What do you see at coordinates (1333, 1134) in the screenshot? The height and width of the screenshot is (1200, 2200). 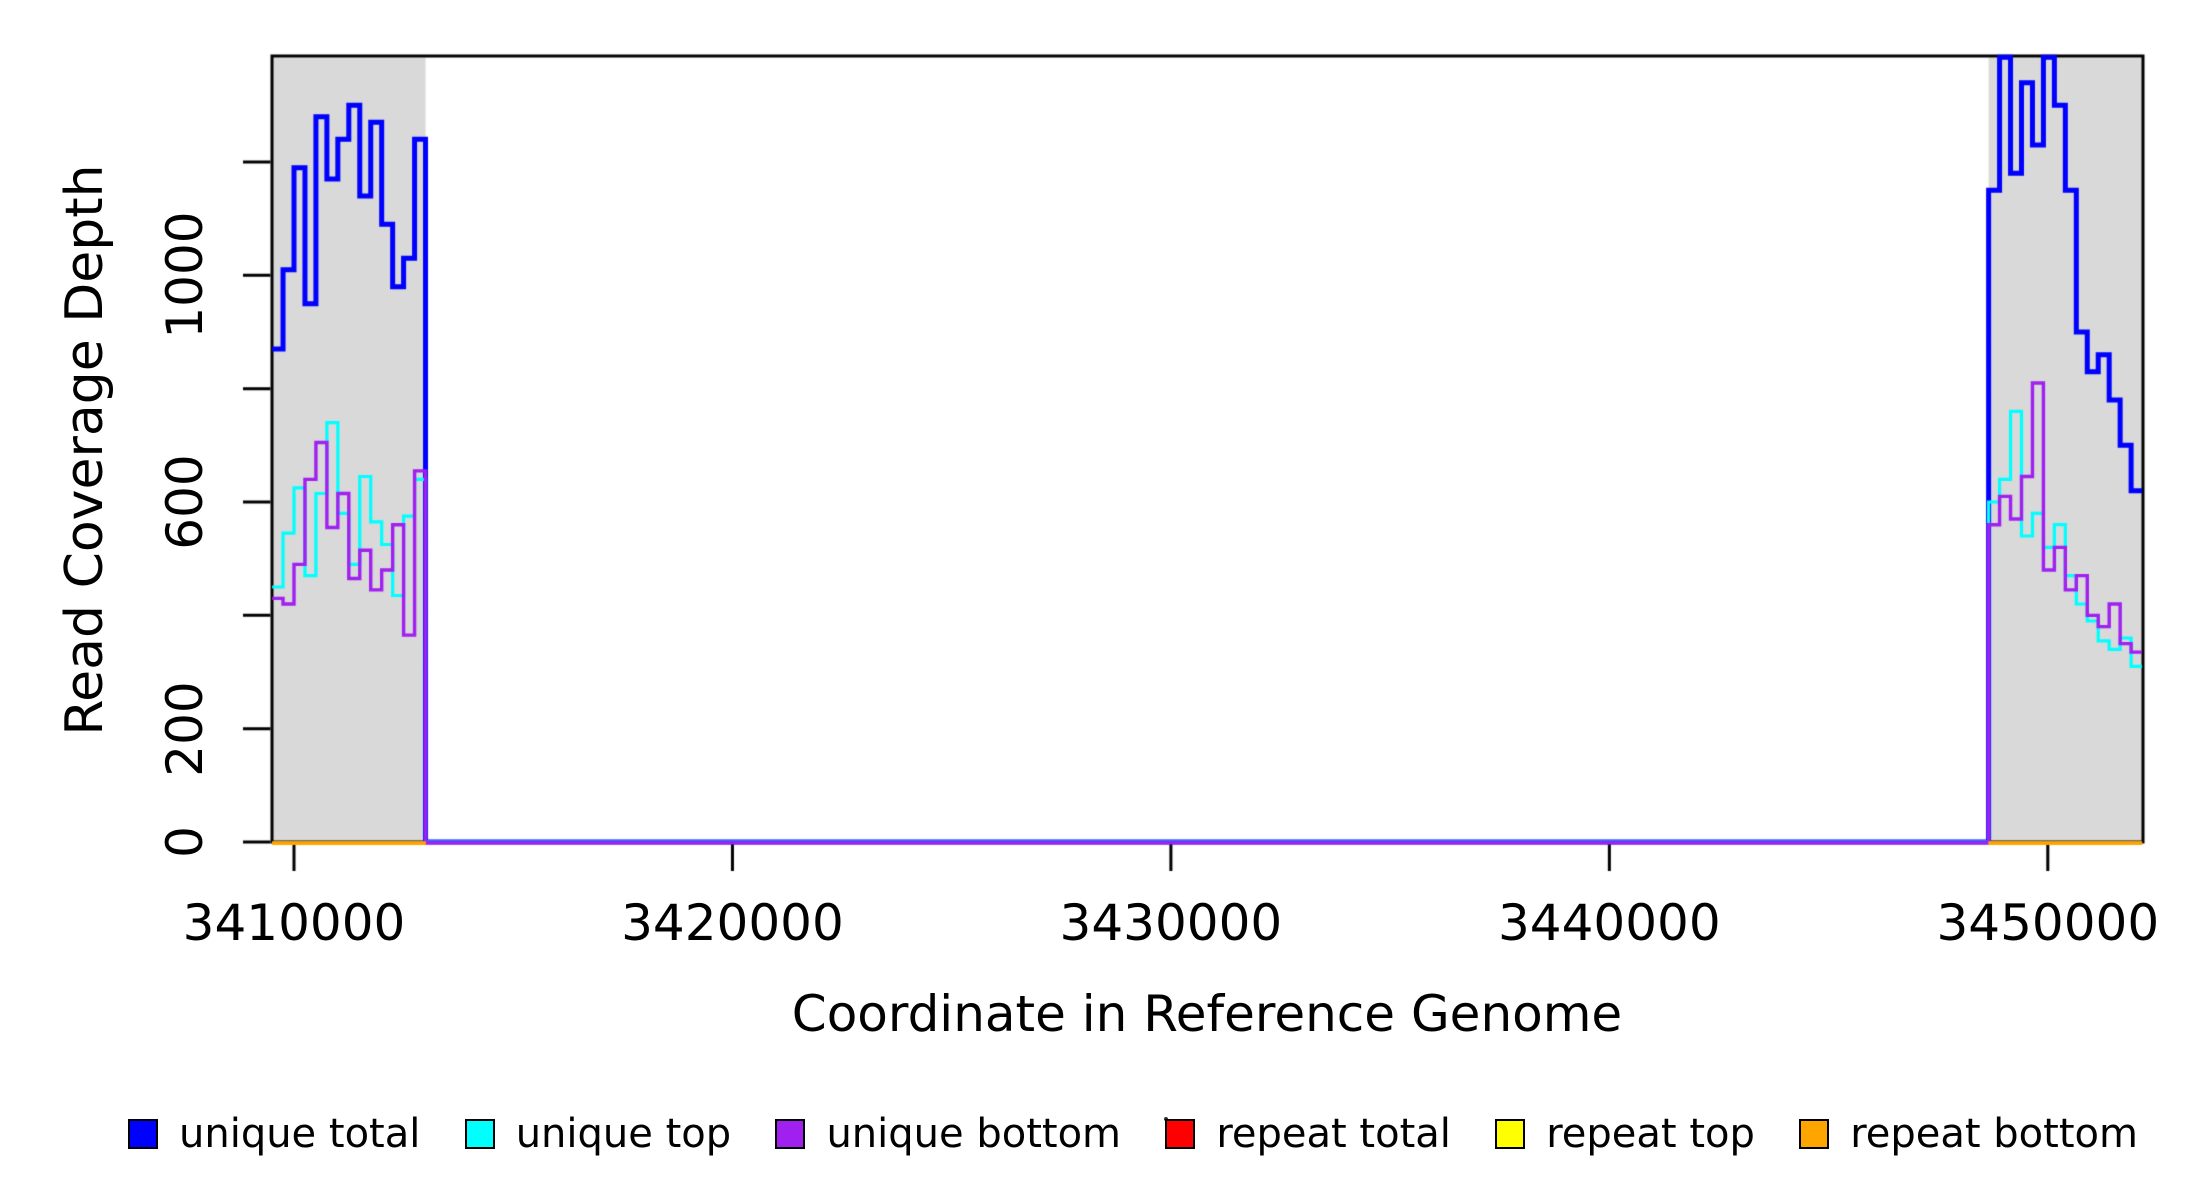 I see `legend-label: repeat total` at bounding box center [1333, 1134].